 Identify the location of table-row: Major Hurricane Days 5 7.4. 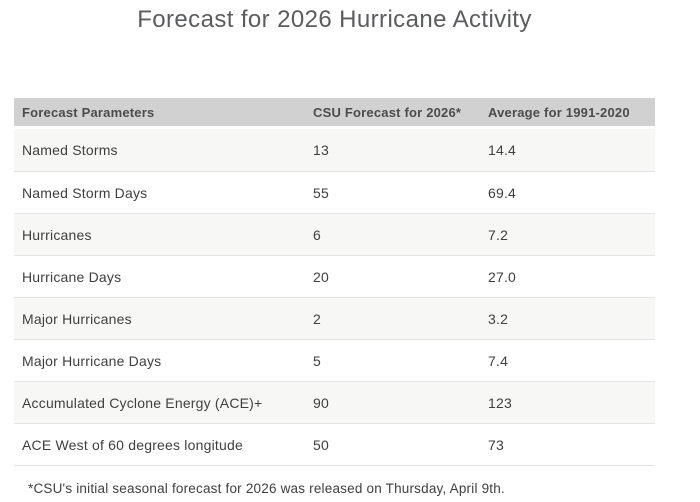
(334, 360).